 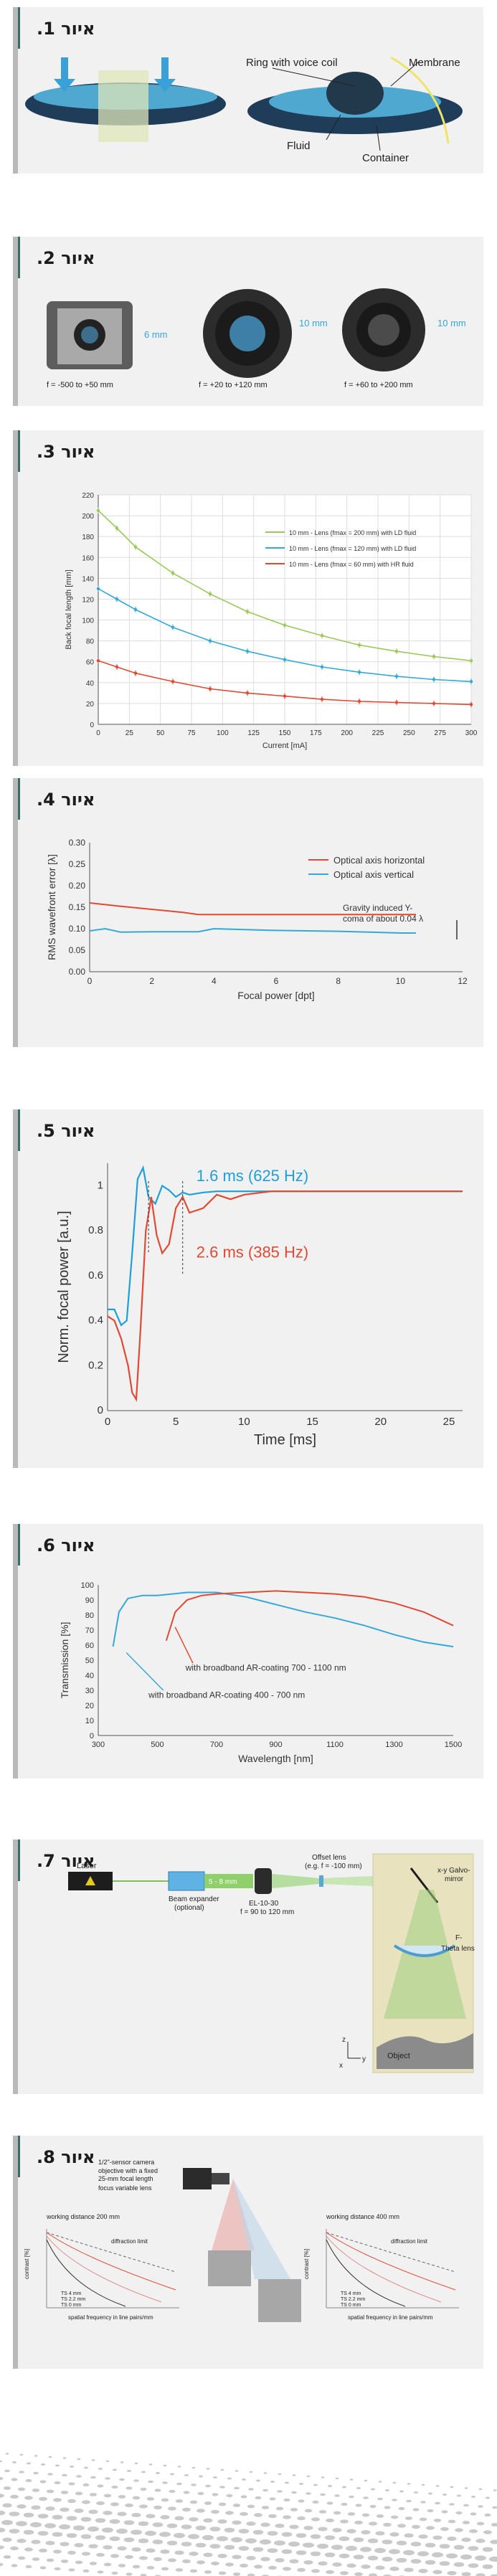 What do you see at coordinates (373, 874) in the screenshot?
I see `legend-label: Optical axis vertical` at bounding box center [373, 874].